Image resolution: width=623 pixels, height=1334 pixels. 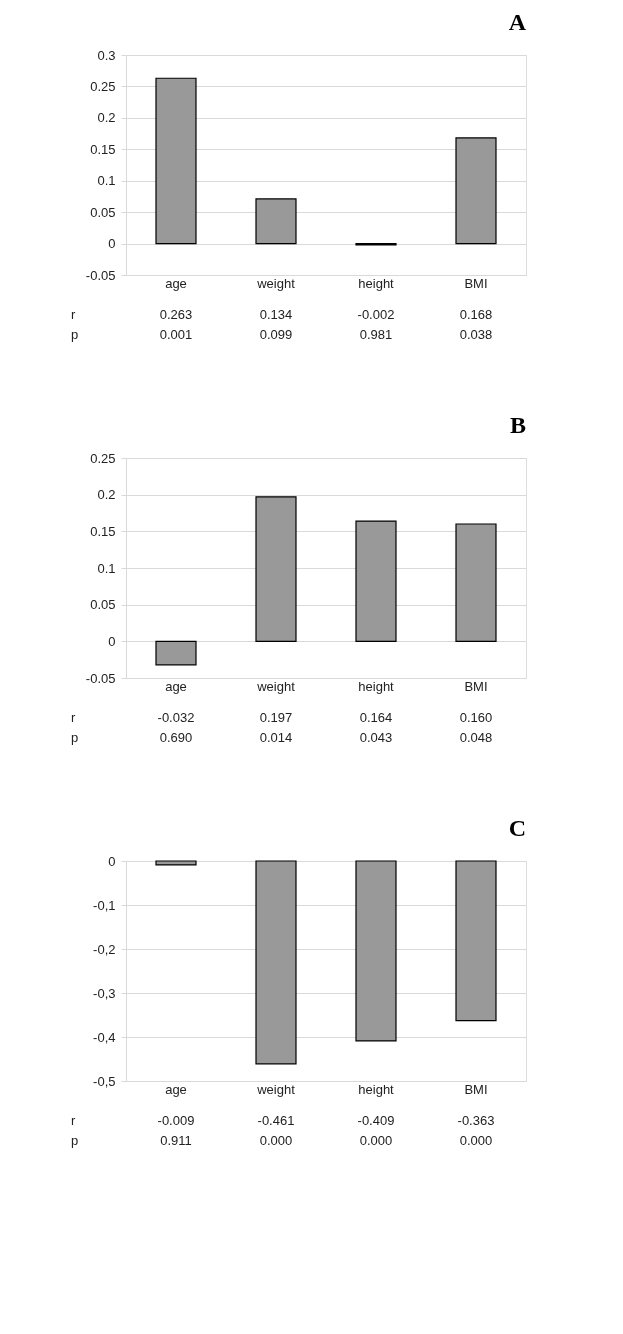 I want to click on text: 0.099, so click(x=276, y=334).